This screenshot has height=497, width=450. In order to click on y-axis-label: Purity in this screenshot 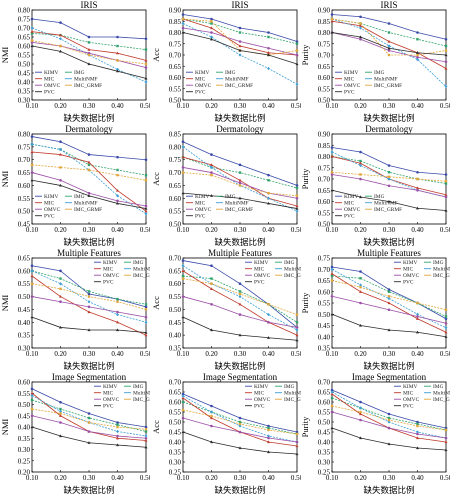, I will do `click(305, 179)`.